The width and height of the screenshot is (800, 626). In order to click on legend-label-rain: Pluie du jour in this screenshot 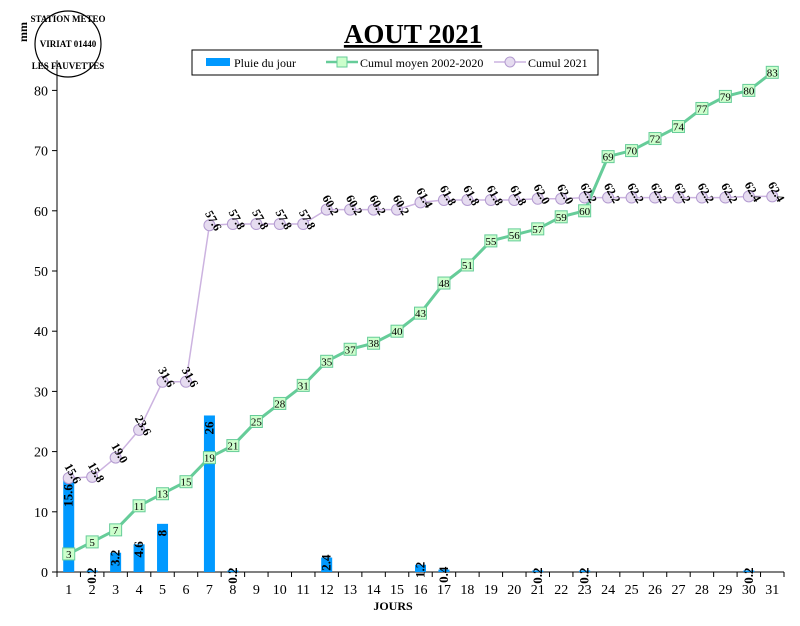, I will do `click(265, 63)`.